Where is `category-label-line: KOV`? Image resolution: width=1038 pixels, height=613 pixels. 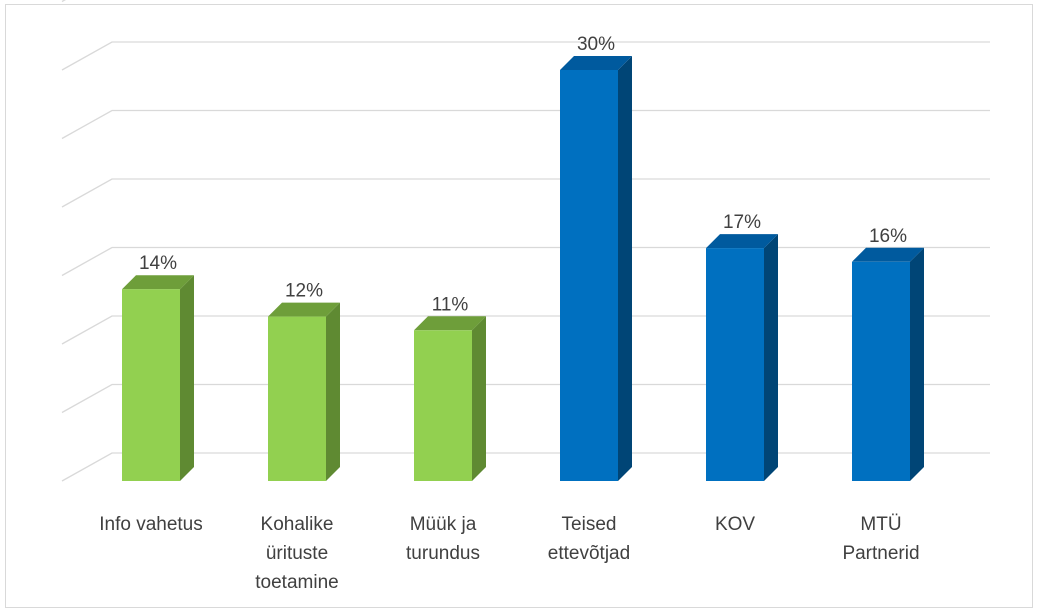
category-label-line: KOV is located at coordinates (735, 524).